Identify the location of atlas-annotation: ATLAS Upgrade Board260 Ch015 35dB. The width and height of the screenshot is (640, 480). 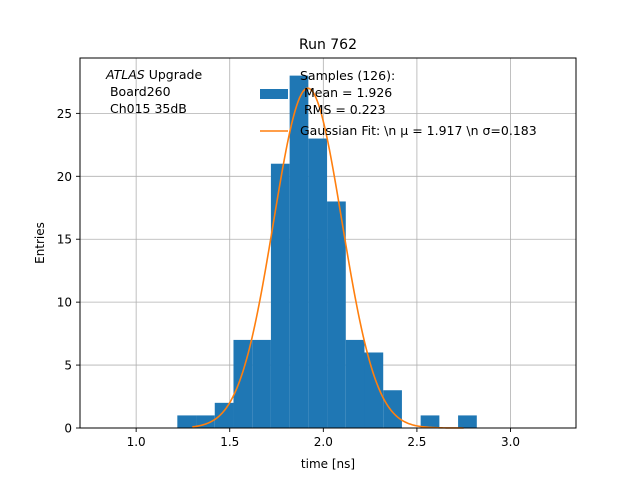
(153, 91).